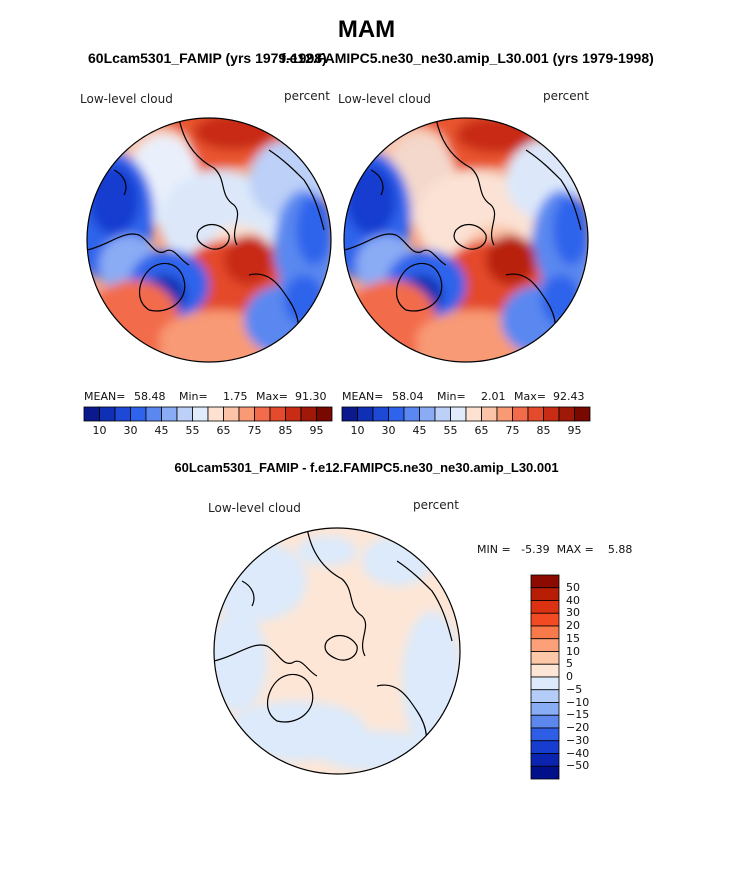  Describe the element at coordinates (574, 430) in the screenshot. I see `panel2-colorbar-tick-label: 95` at that location.